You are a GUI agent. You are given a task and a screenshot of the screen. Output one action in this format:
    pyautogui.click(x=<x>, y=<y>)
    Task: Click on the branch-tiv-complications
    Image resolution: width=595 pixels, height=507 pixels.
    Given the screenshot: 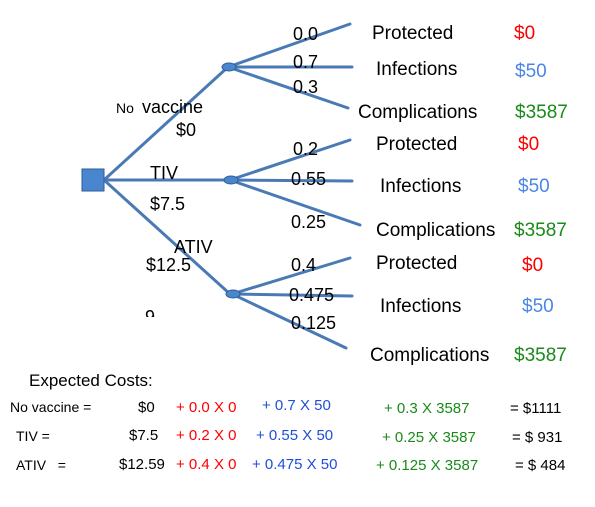 What is the action you would take?
    pyautogui.click(x=295, y=202)
    